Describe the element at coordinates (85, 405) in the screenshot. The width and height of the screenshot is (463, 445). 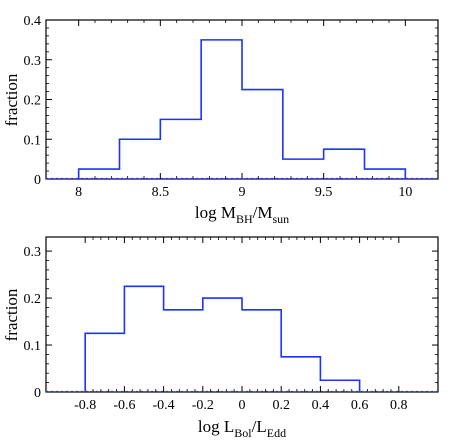
I see `x-tick-label: -0.8` at that location.